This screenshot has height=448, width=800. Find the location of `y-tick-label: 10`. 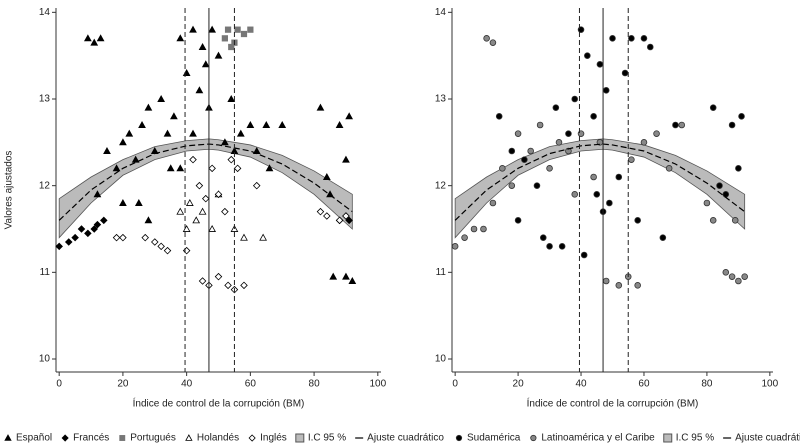

y-tick-label: 10 is located at coordinates (45, 359).